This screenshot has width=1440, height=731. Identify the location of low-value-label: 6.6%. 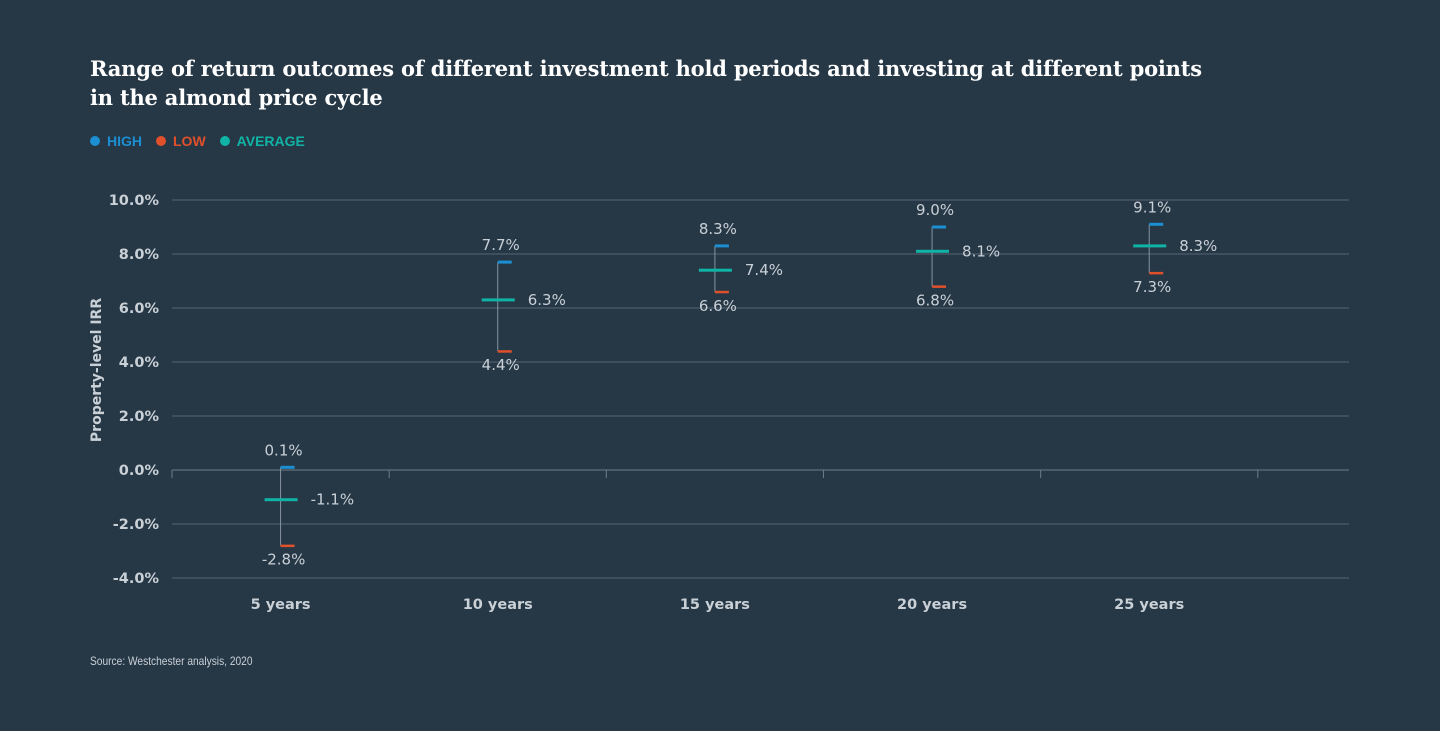
(718, 306).